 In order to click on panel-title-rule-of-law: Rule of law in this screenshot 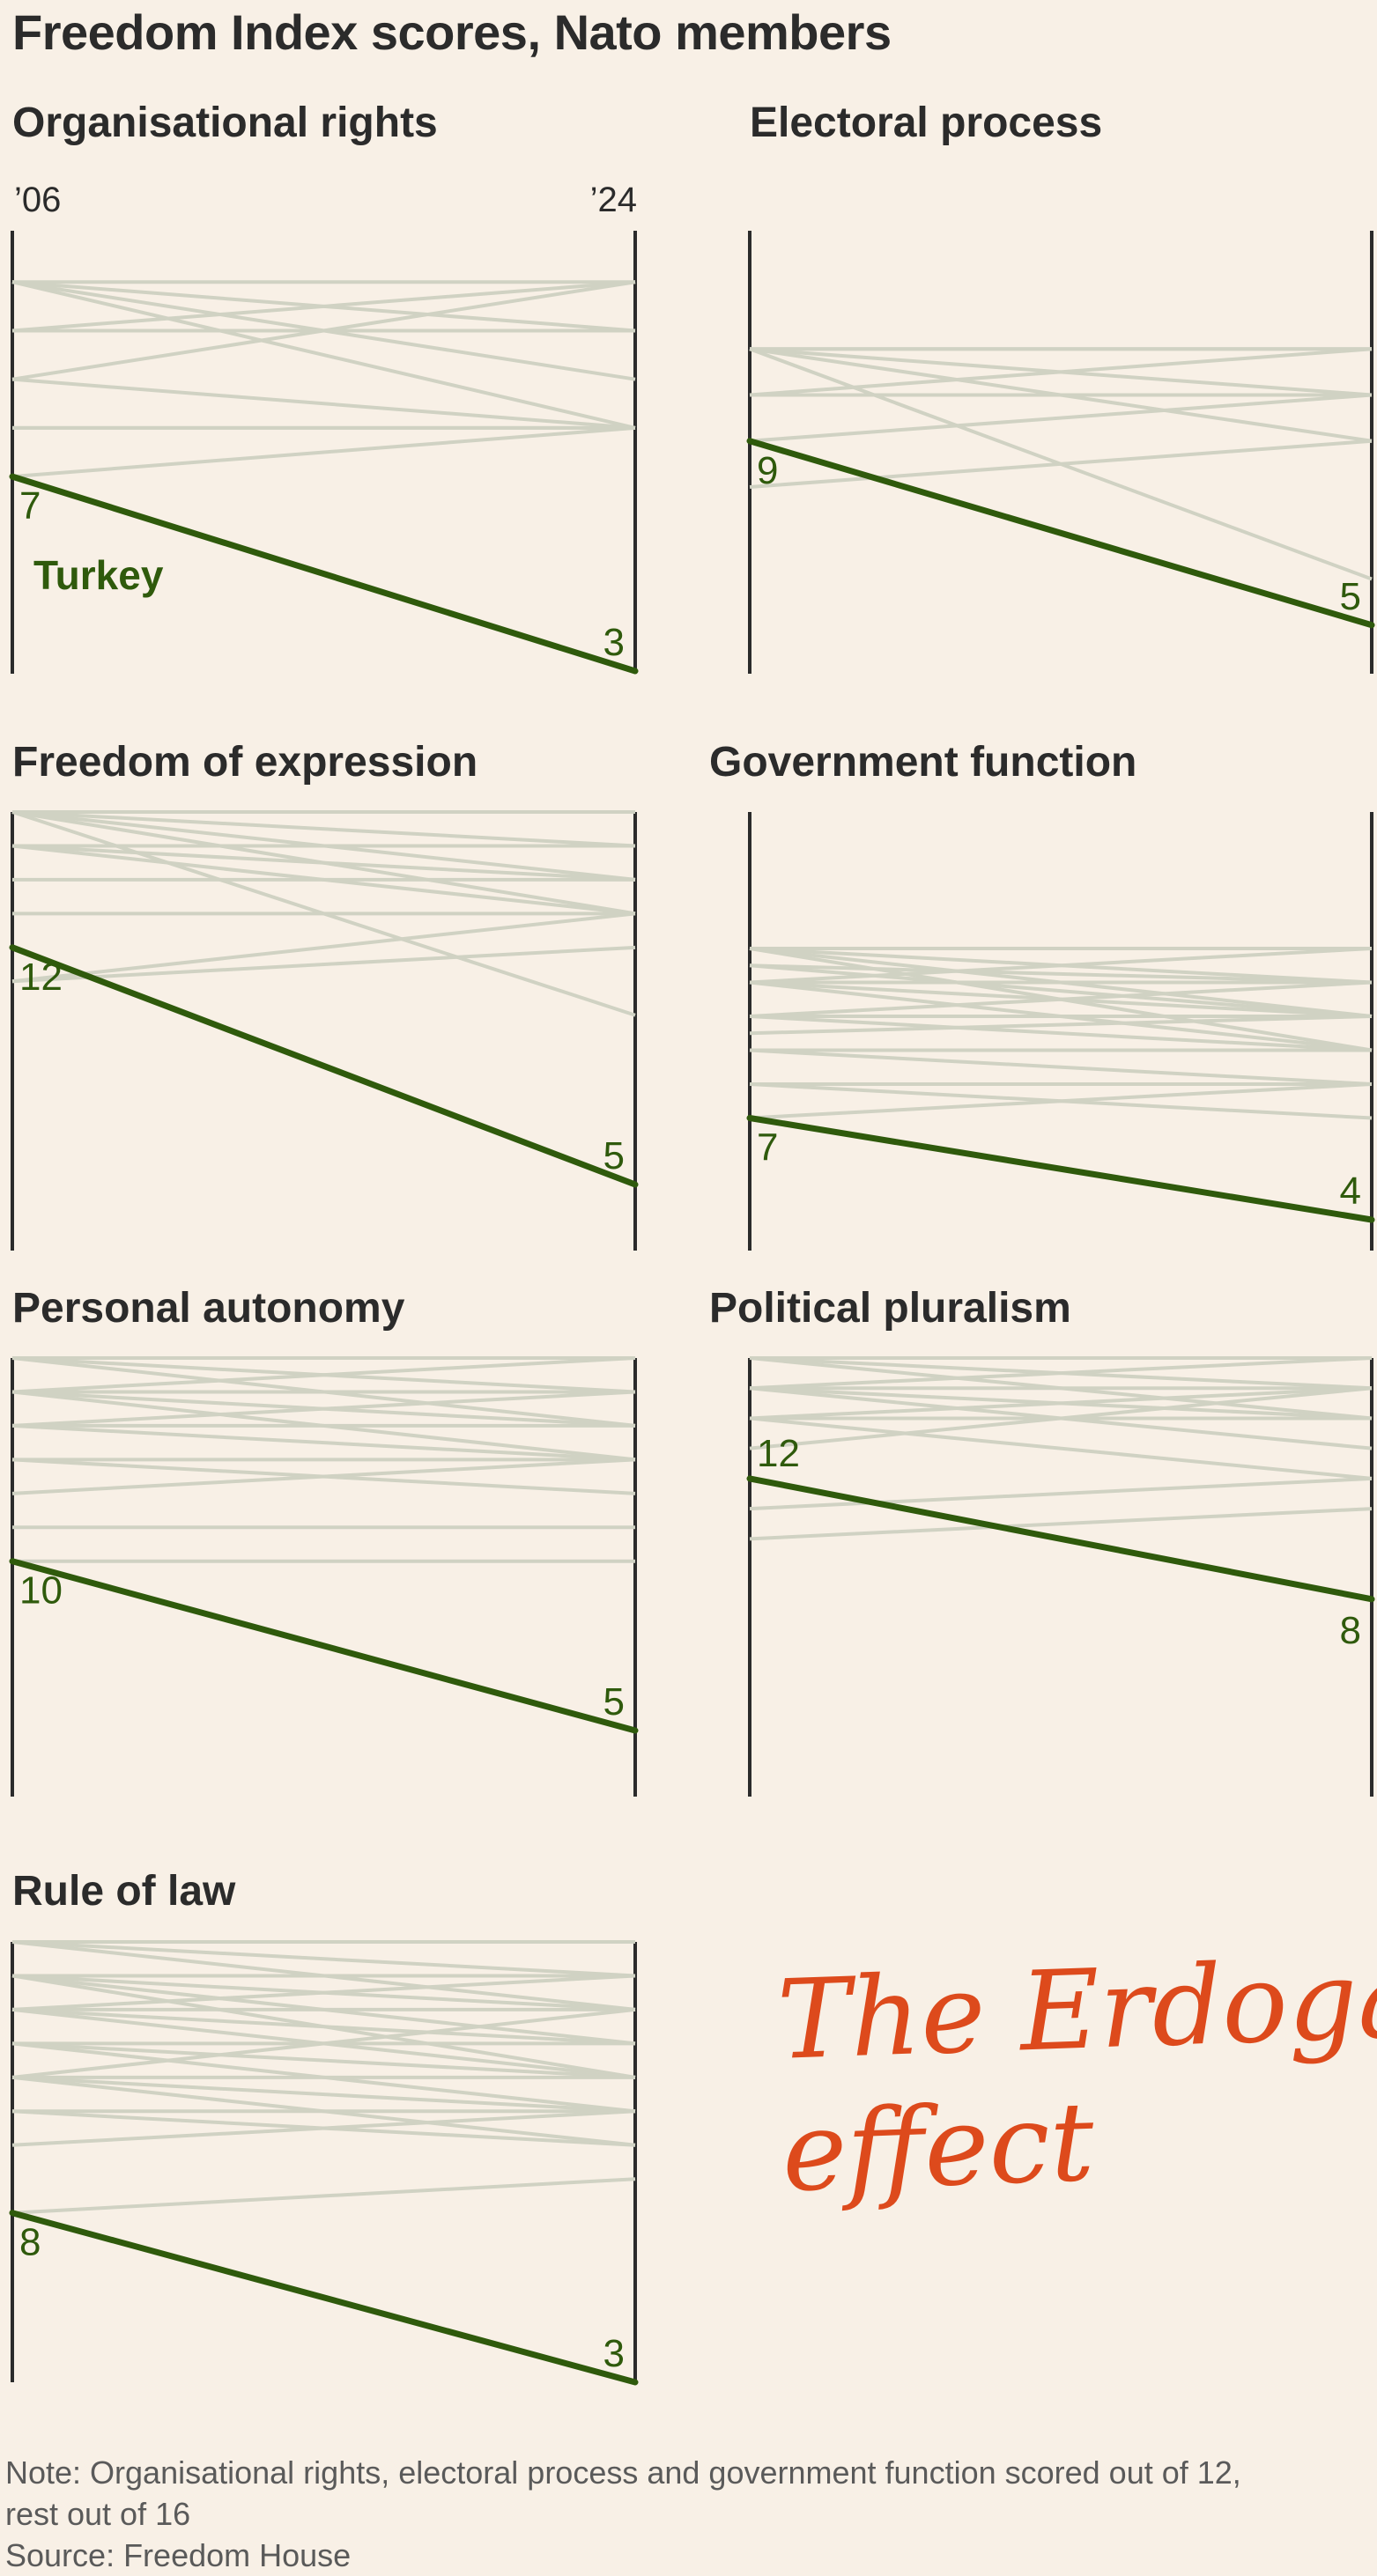, I will do `click(124, 1891)`.